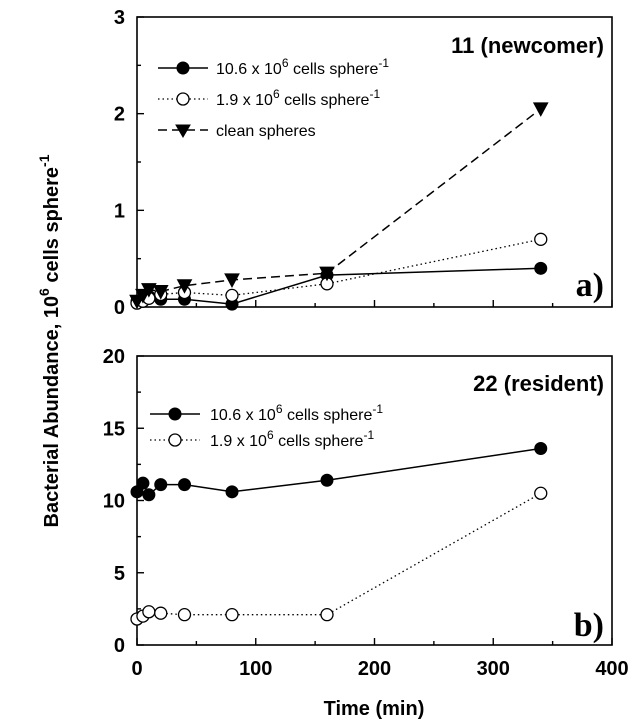 Image resolution: width=636 pixels, height=726 pixels. What do you see at coordinates (374, 94) in the screenshot?
I see `legend-a-sparse-neg: -1` at bounding box center [374, 94].